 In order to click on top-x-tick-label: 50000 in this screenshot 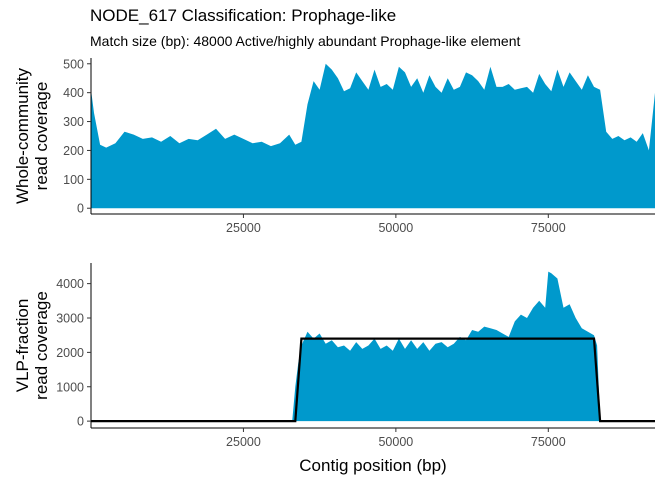, I will do `click(395, 228)`.